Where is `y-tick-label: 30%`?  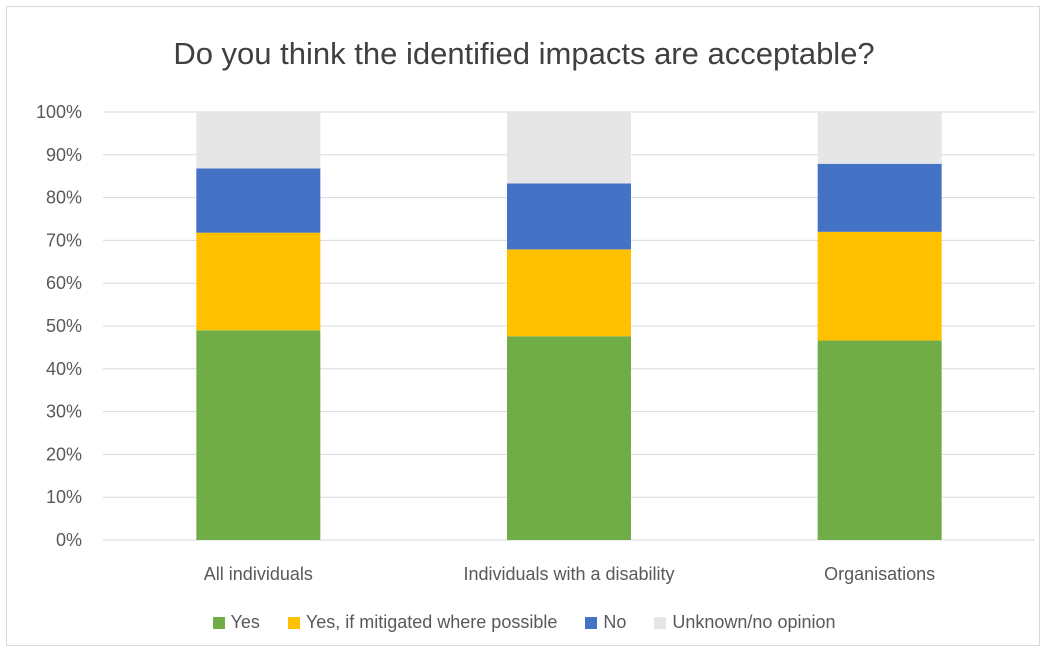
y-tick-label: 30% is located at coordinates (64, 412).